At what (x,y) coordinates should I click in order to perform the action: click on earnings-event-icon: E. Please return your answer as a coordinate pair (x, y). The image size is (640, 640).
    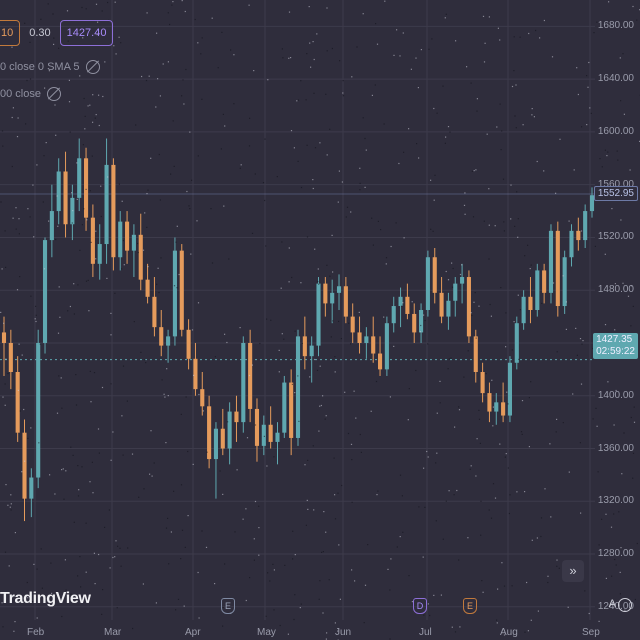
    Looking at the image, I should click on (228, 606).